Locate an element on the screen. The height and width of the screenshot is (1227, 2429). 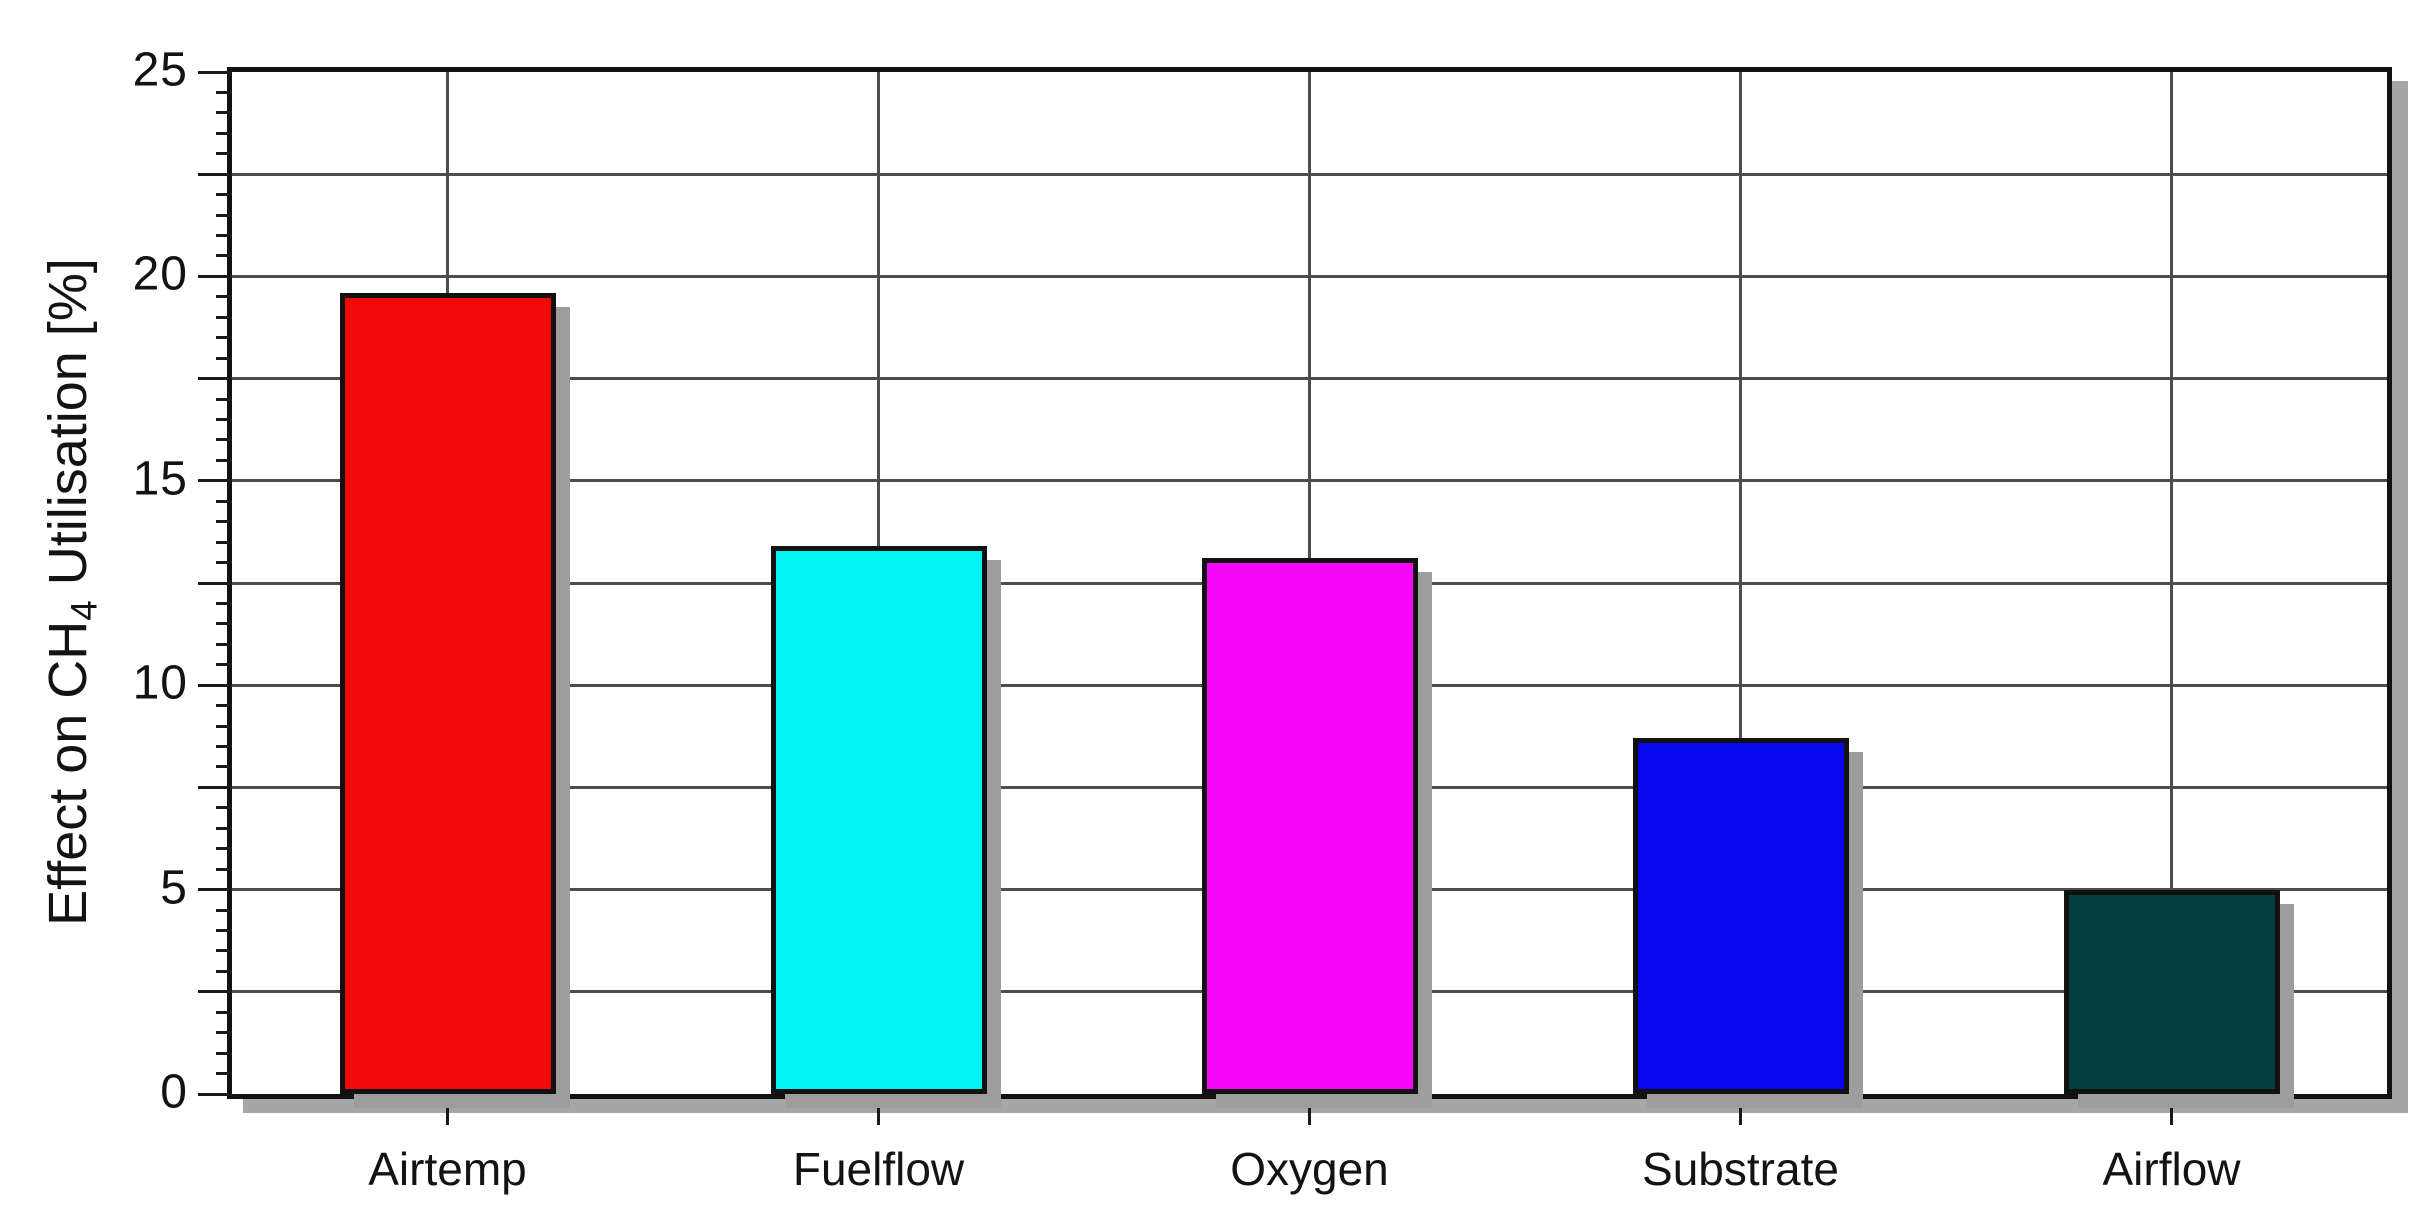
y-minor-tick-24.5 is located at coordinates (224, 92).